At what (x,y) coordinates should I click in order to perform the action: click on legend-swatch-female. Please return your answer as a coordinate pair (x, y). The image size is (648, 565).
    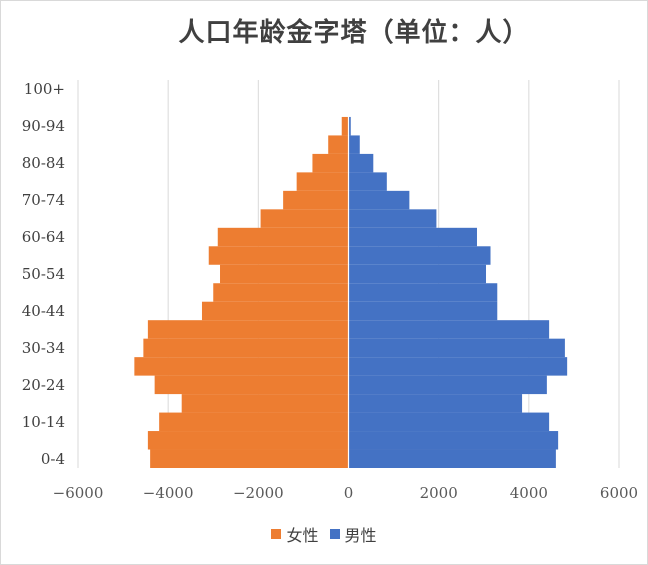
    Looking at the image, I should click on (276, 534).